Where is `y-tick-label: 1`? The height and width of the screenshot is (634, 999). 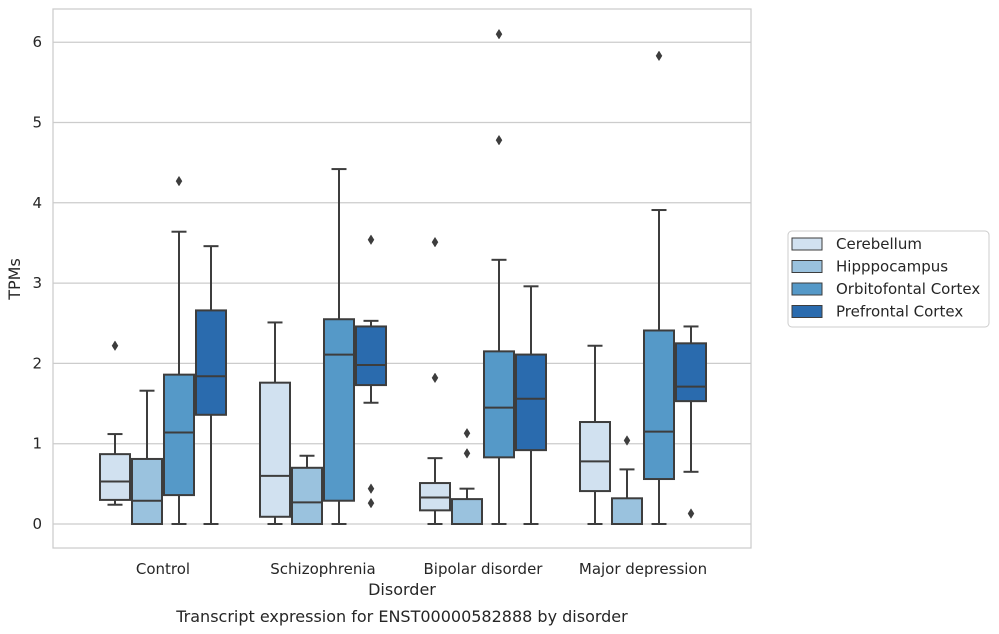 y-tick-label: 1 is located at coordinates (37, 444).